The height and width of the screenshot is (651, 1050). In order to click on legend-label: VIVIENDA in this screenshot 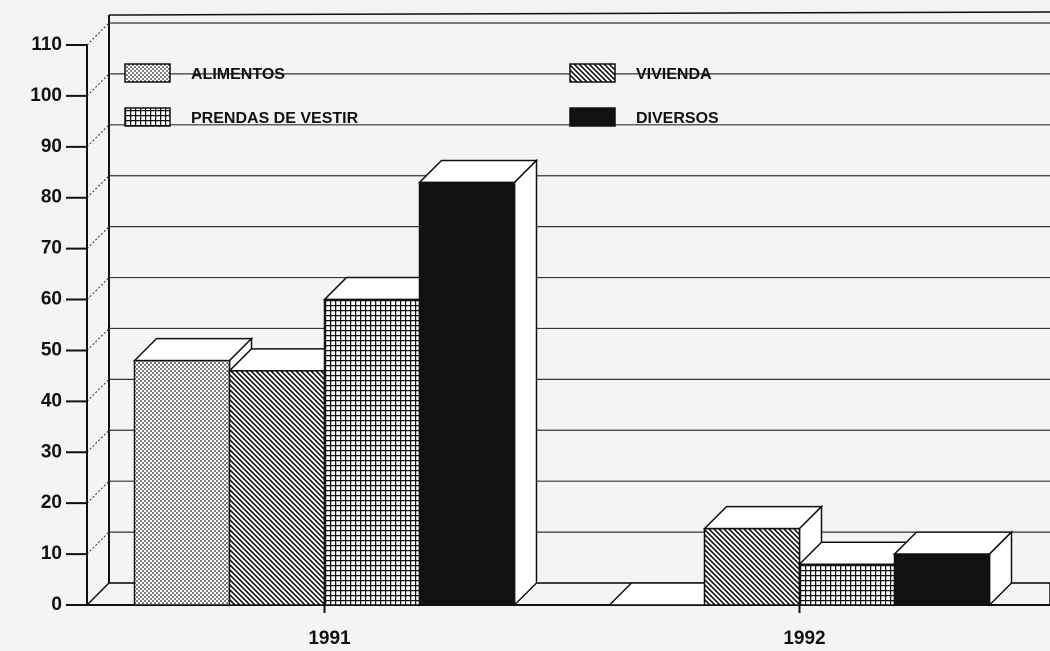, I will do `click(674, 74)`.